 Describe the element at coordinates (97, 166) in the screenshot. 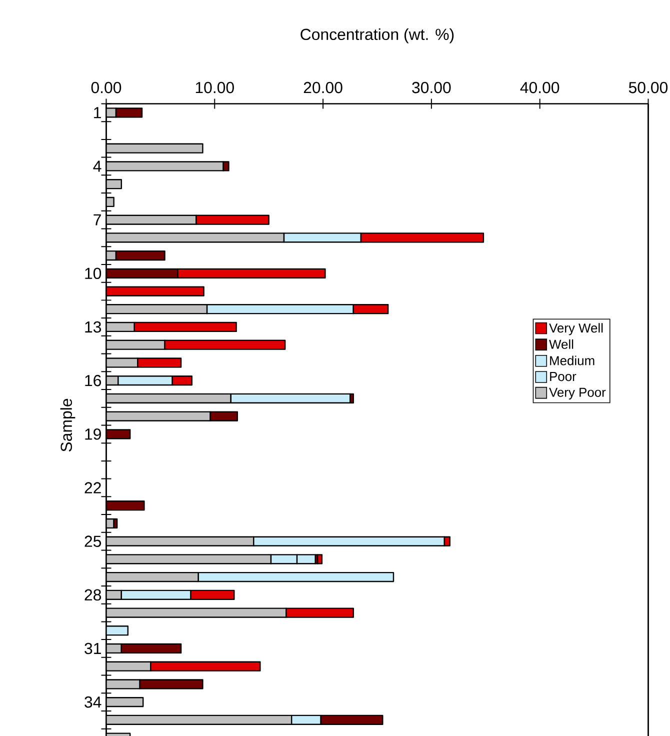

I see `y-tick-label: 4` at that location.